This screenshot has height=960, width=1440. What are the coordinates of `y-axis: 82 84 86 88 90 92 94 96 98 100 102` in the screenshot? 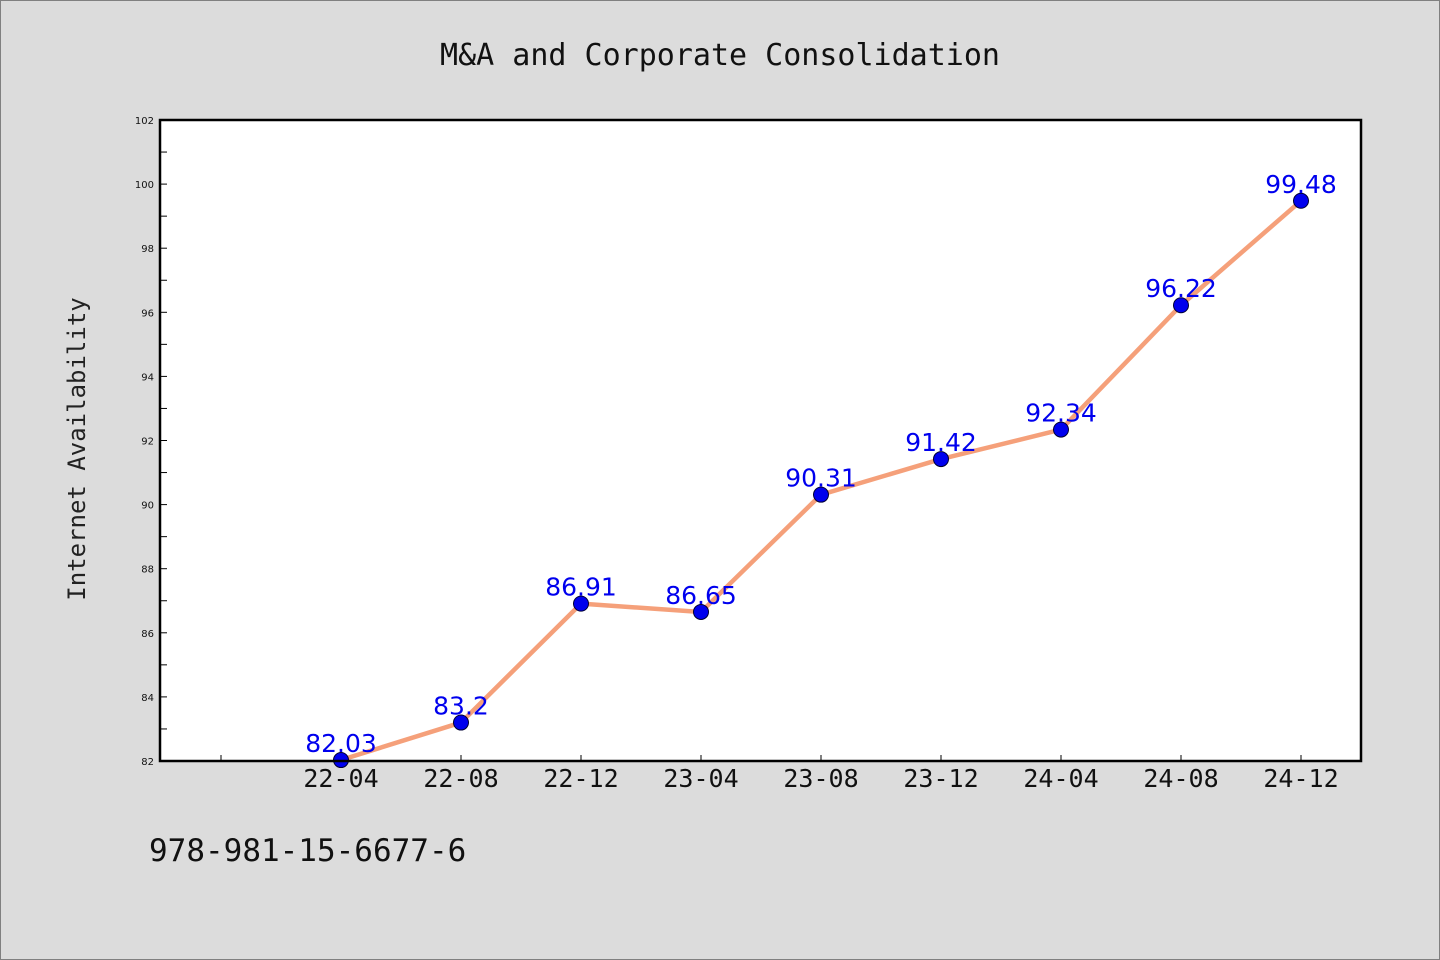 It's located at (151, 442).